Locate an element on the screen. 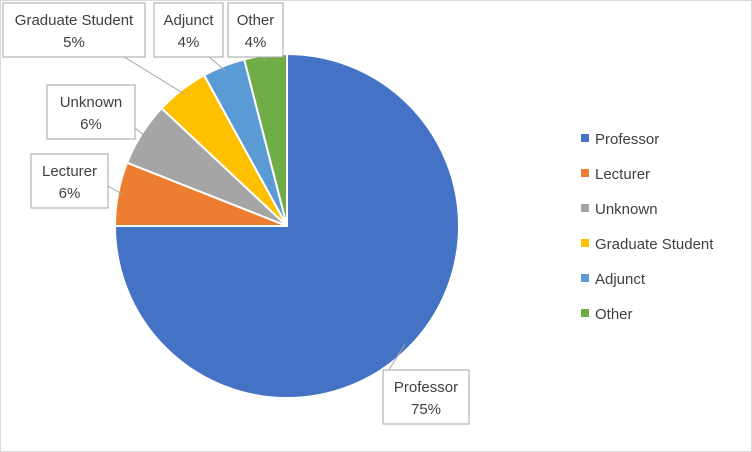 The height and width of the screenshot is (452, 752). legend-label: Other is located at coordinates (614, 314).